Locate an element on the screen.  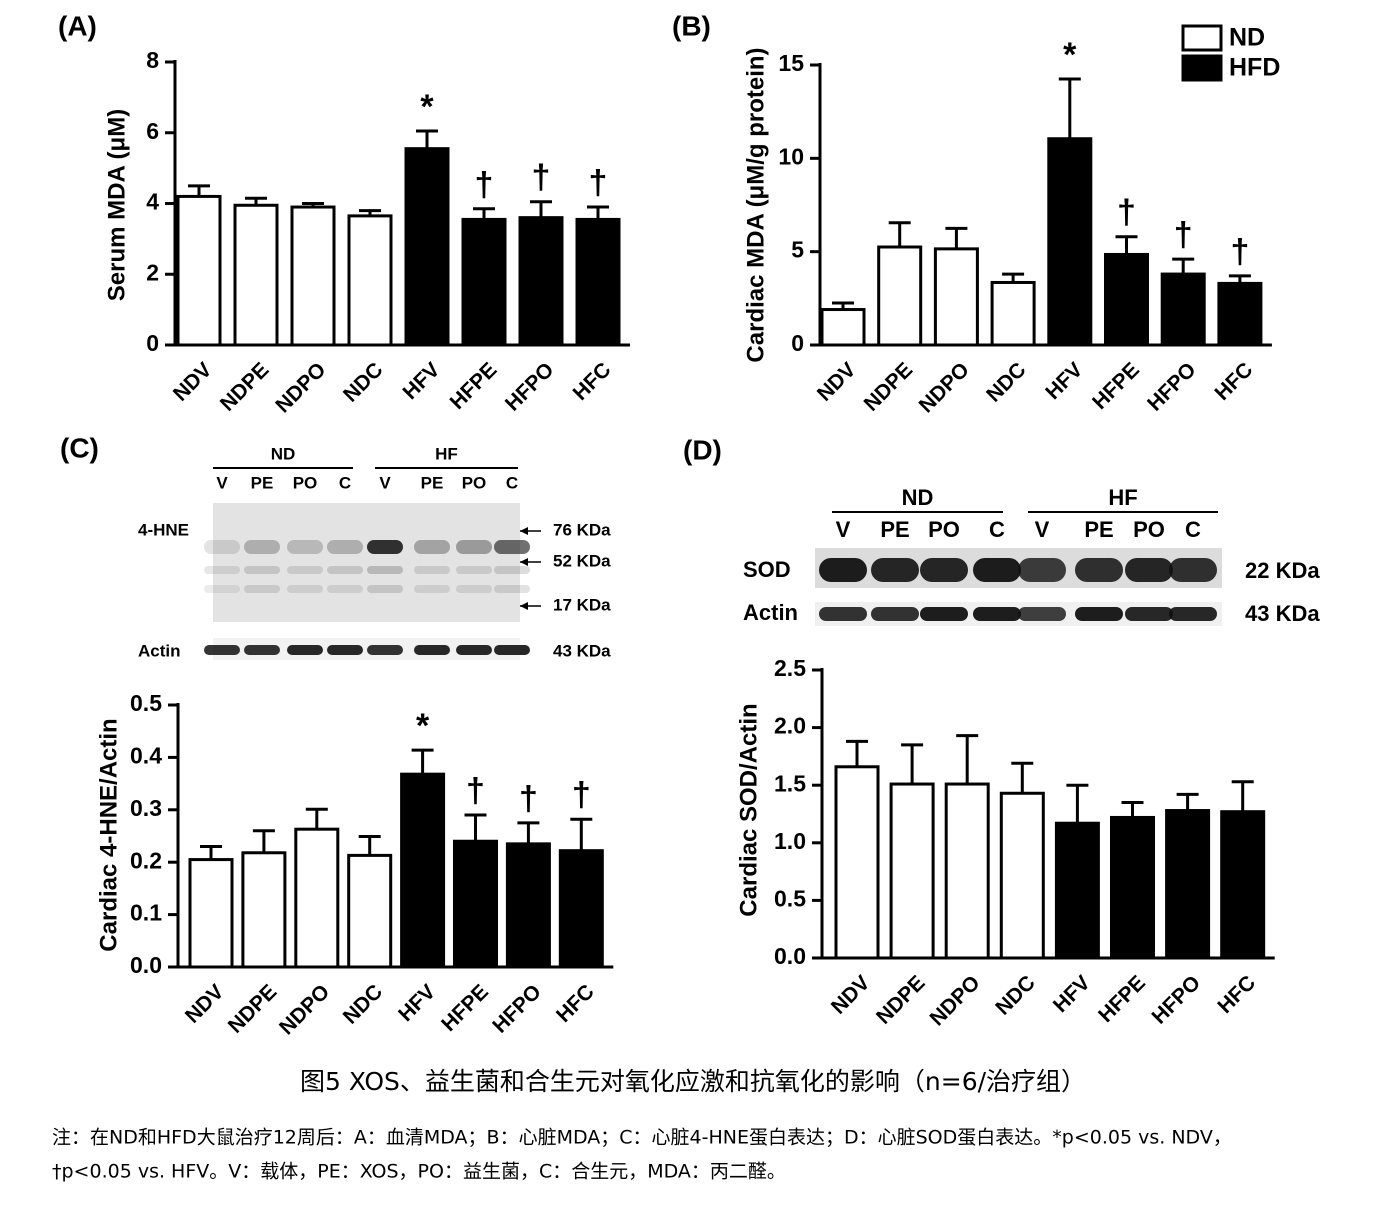
significance-marker: * is located at coordinates (423, 726).